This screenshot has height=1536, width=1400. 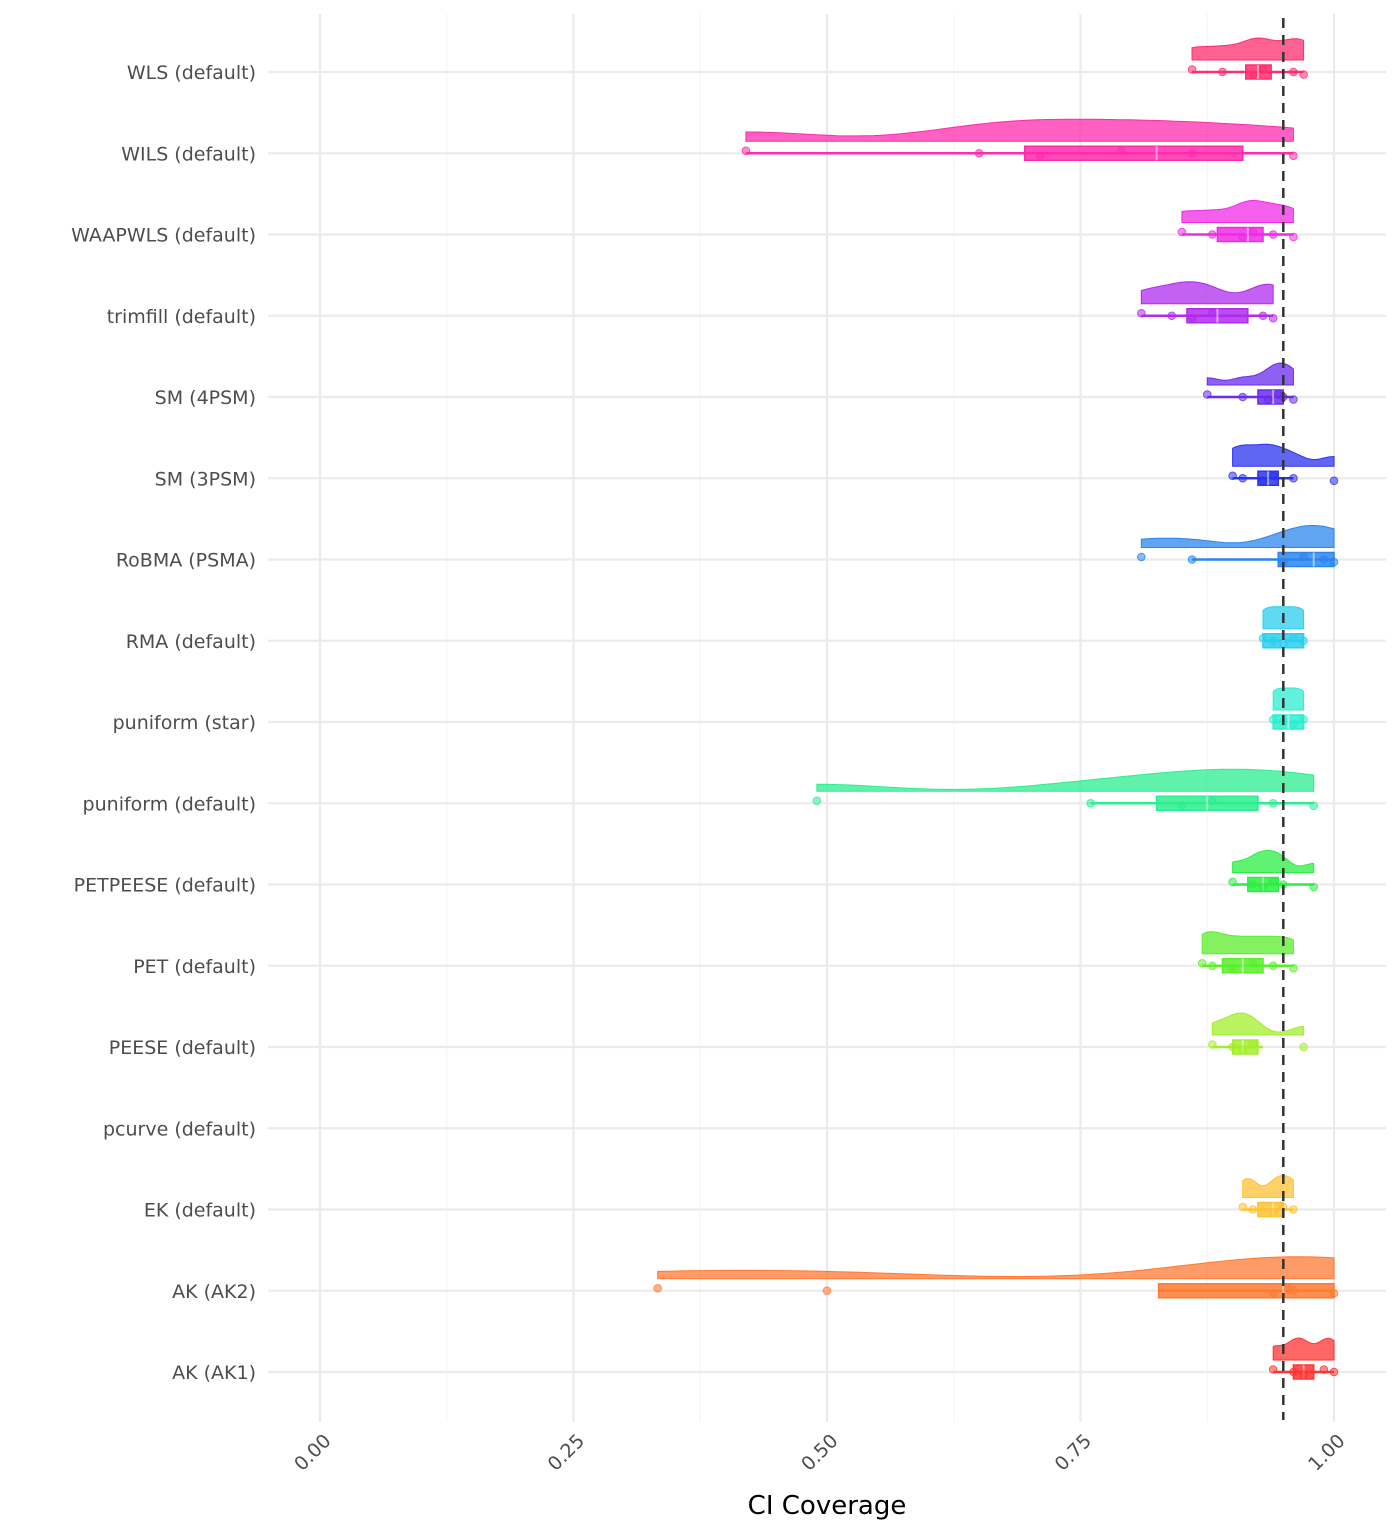 What do you see at coordinates (819, 1452) in the screenshot?
I see `x-tick-label: 0.50` at bounding box center [819, 1452].